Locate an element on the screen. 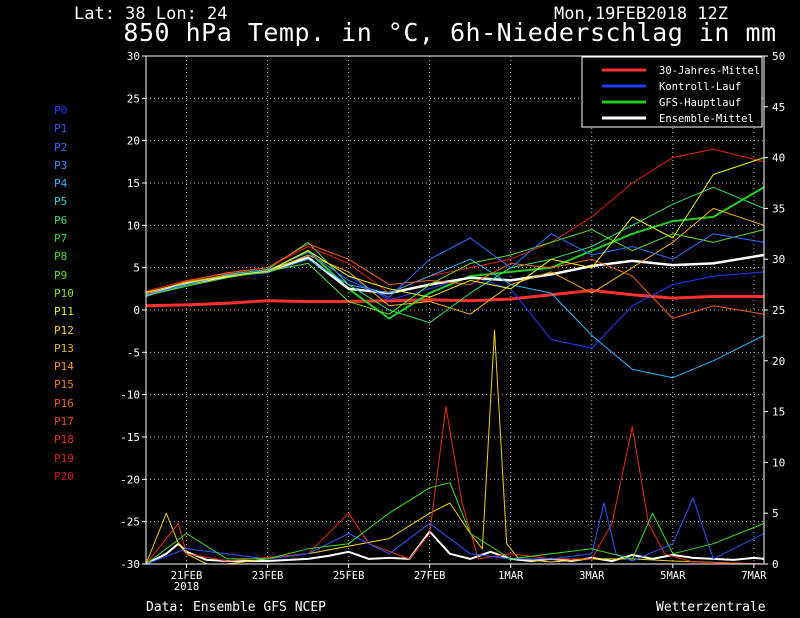  y-right-tick-label: 0 is located at coordinates (775, 564).